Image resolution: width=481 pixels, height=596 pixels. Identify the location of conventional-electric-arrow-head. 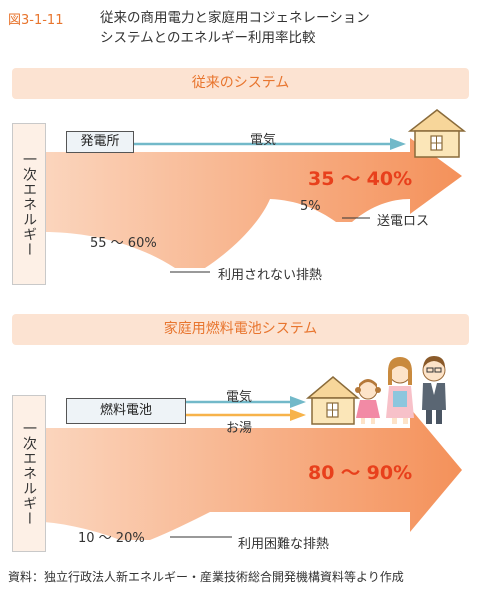
(398, 144).